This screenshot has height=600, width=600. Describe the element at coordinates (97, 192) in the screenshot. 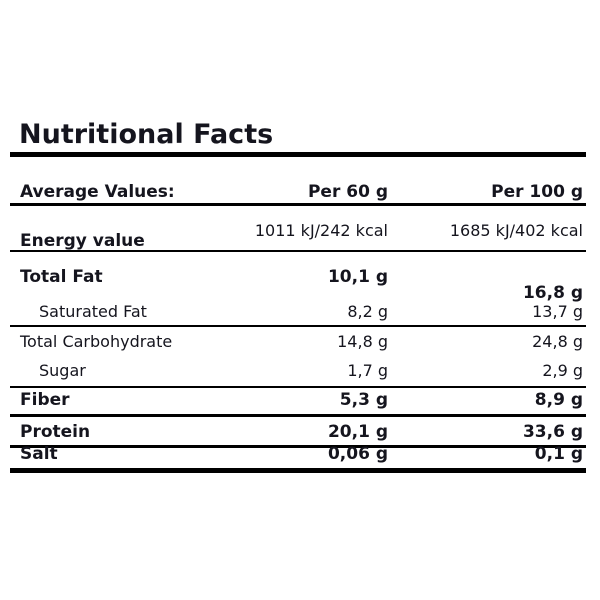

I see `header-average-values: Average Values:` at that location.